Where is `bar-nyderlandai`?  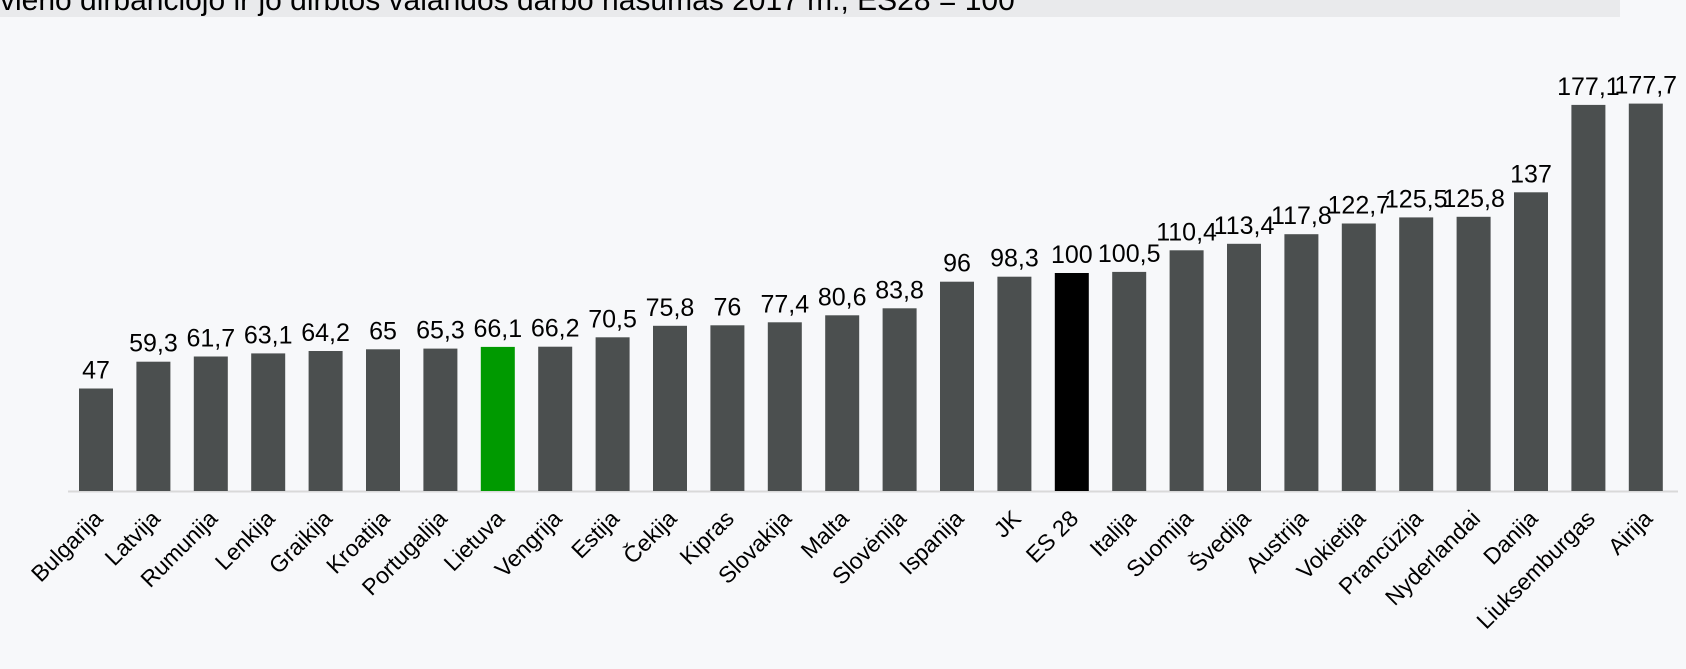 bar-nyderlandai is located at coordinates (1473, 354).